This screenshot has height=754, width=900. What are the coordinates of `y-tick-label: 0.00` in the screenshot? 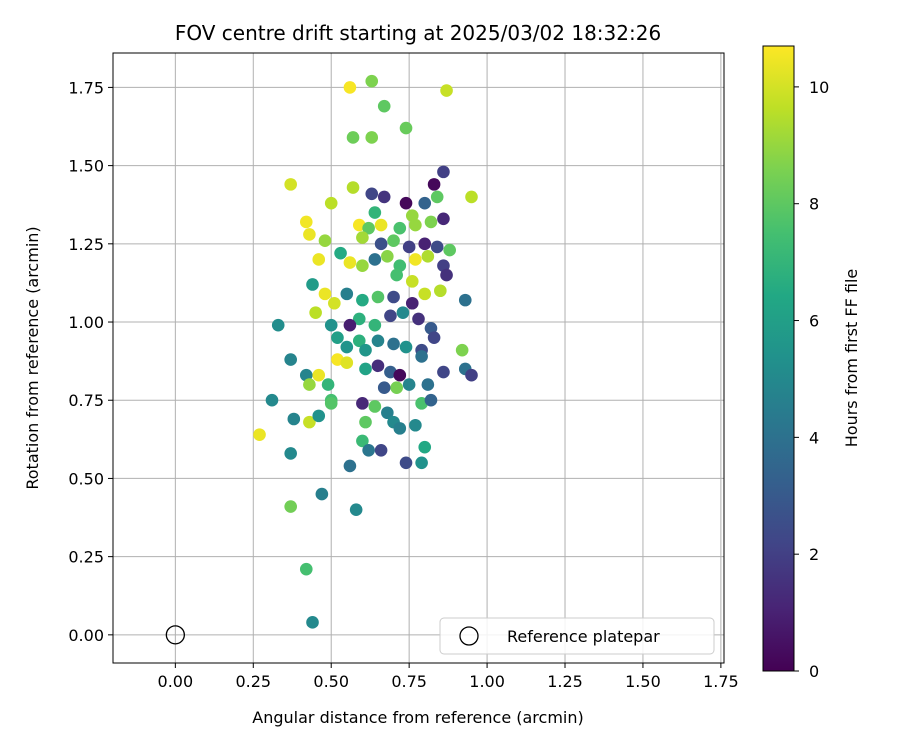 It's located at (86, 635).